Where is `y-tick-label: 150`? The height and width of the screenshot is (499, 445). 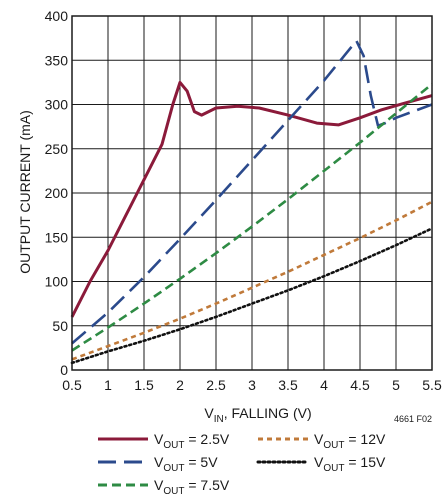
y-tick-label: 150 is located at coordinates (57, 237).